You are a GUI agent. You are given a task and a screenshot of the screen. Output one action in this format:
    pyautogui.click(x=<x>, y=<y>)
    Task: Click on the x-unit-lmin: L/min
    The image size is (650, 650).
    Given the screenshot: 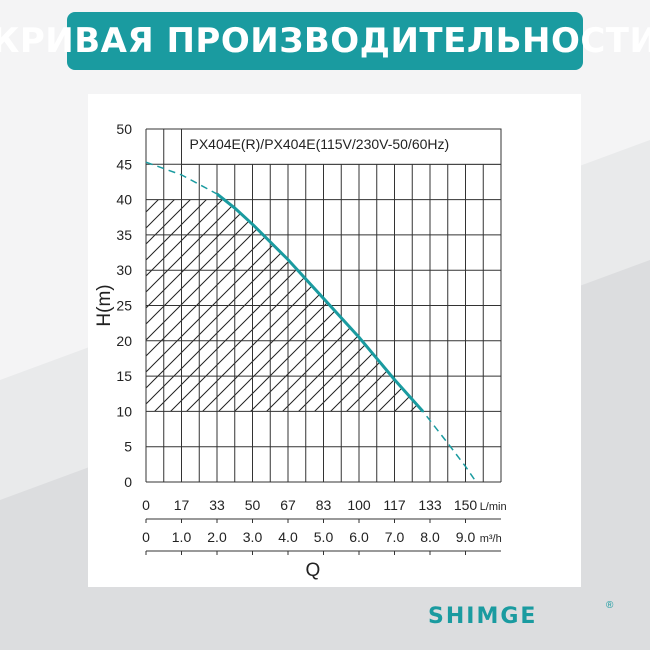 What is the action you would take?
    pyautogui.click(x=493, y=507)
    